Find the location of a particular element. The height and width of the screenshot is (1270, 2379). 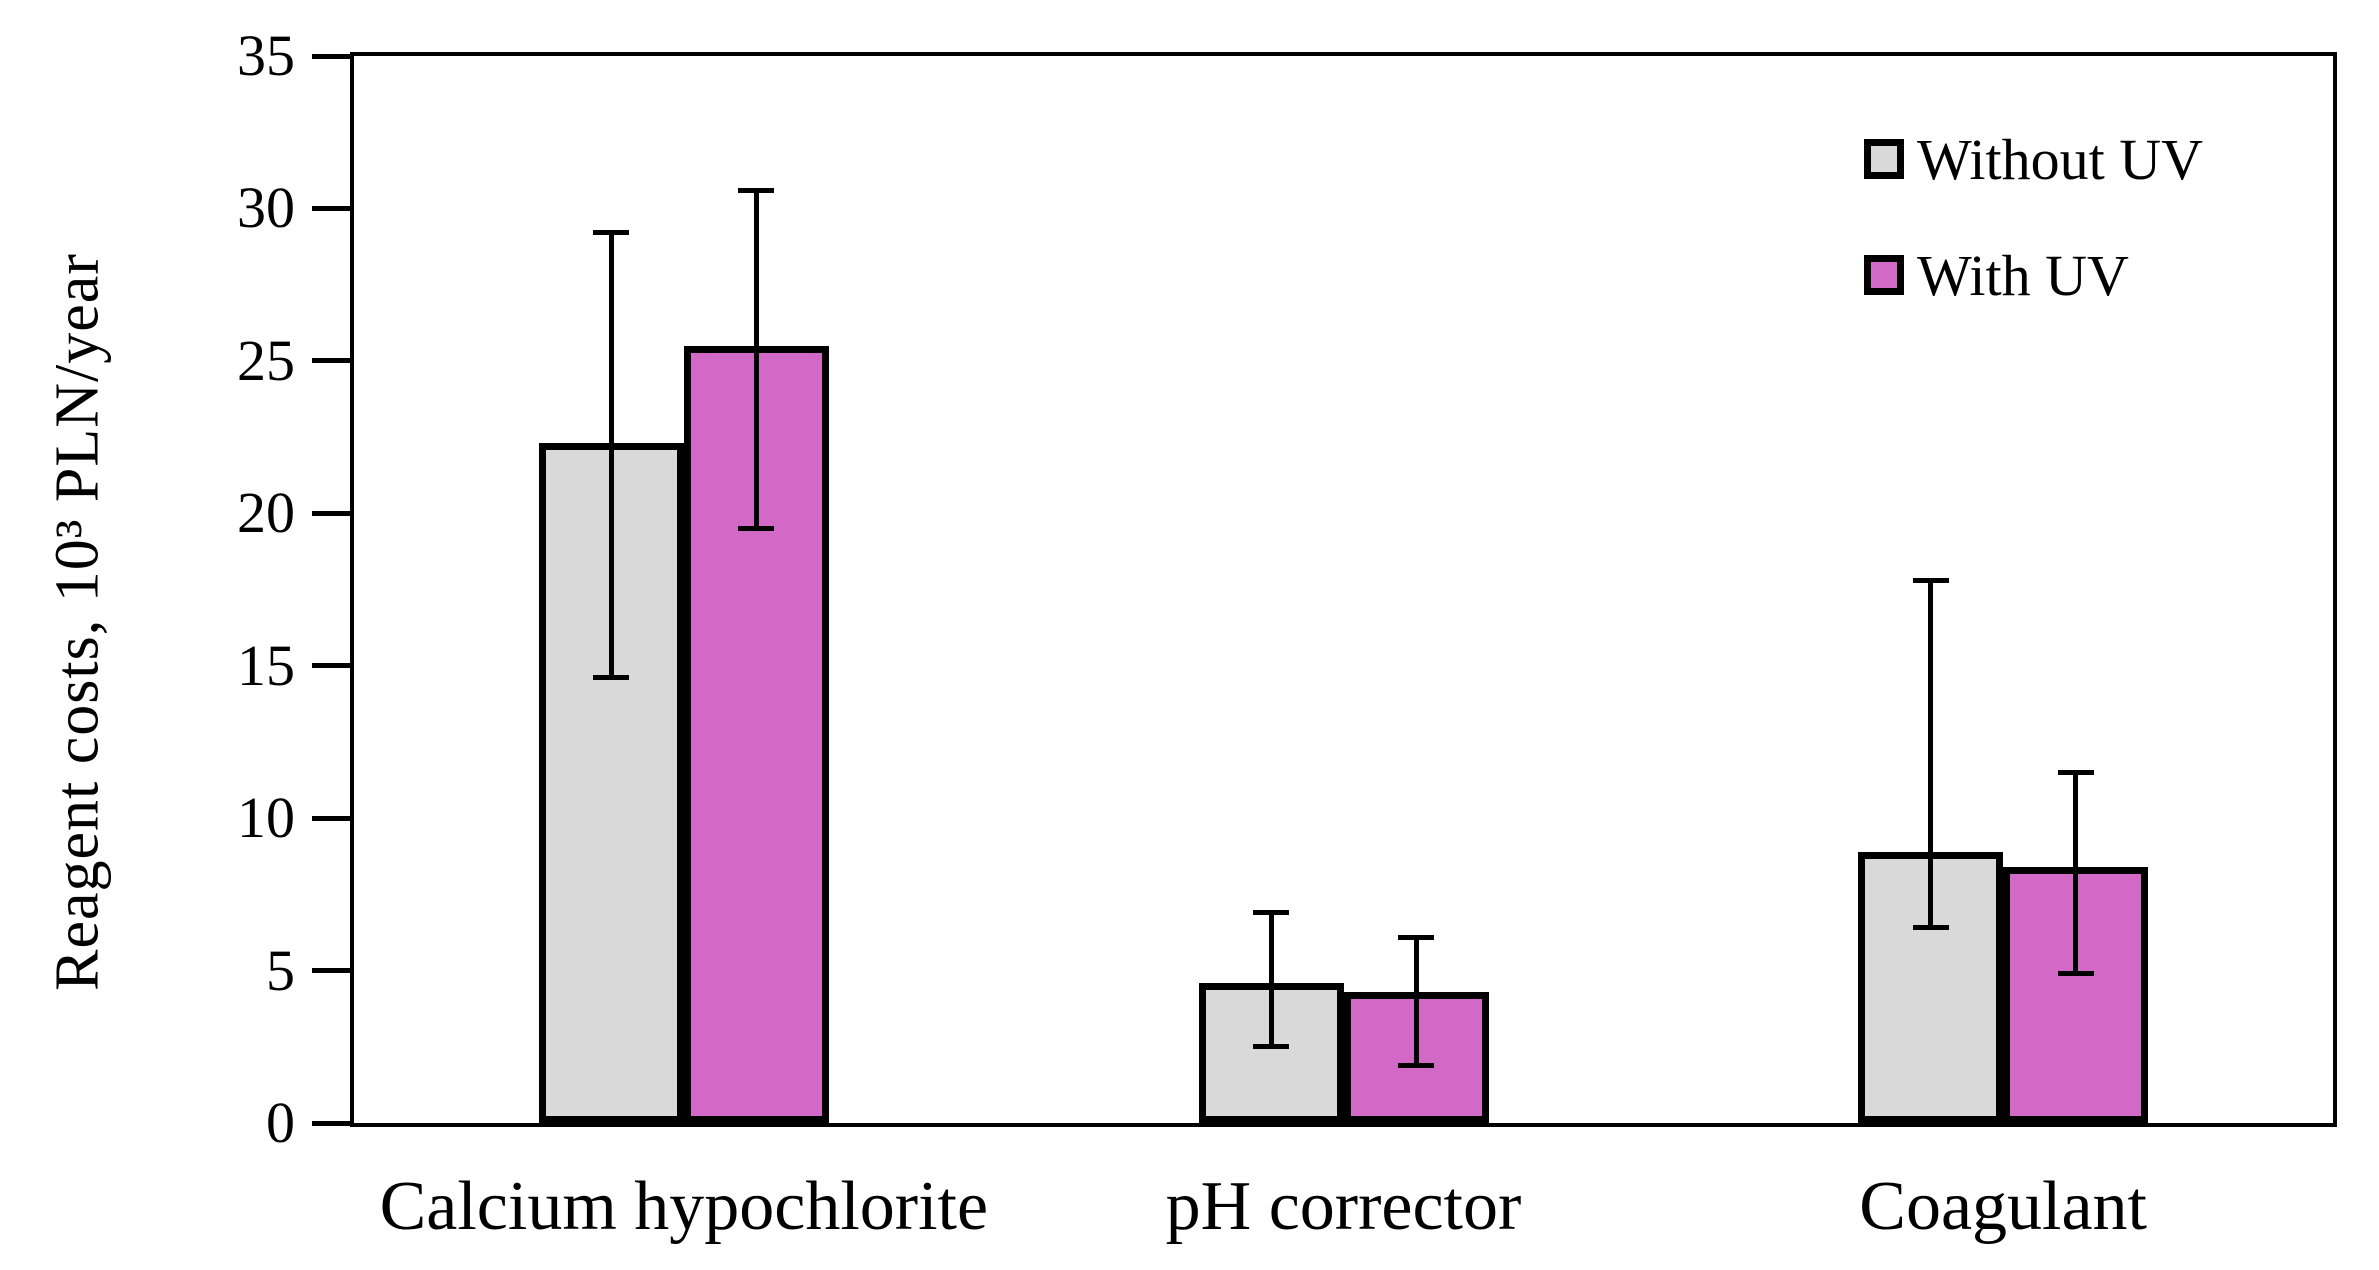

x-axis-category-label-calcium-hypochlorite: Calcium hypochlorite is located at coordinates (684, 1206).